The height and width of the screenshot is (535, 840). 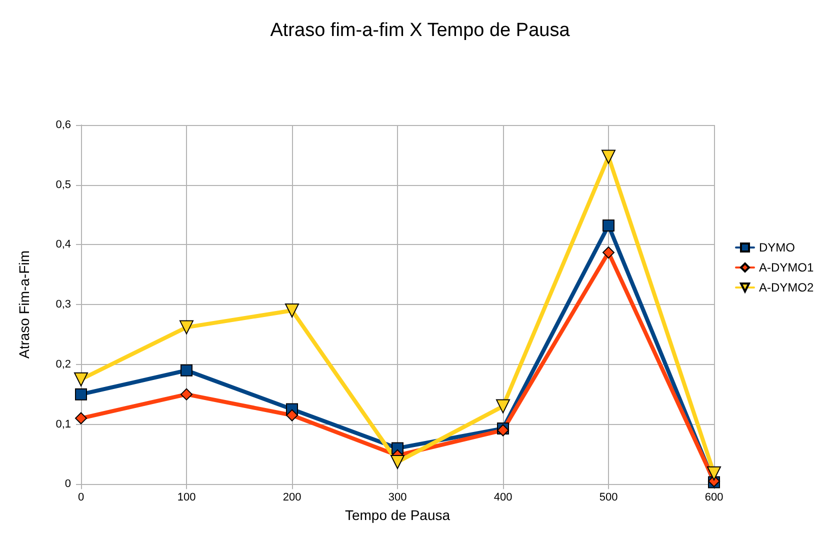 I want to click on x-tick-label: 400, so click(x=503, y=498).